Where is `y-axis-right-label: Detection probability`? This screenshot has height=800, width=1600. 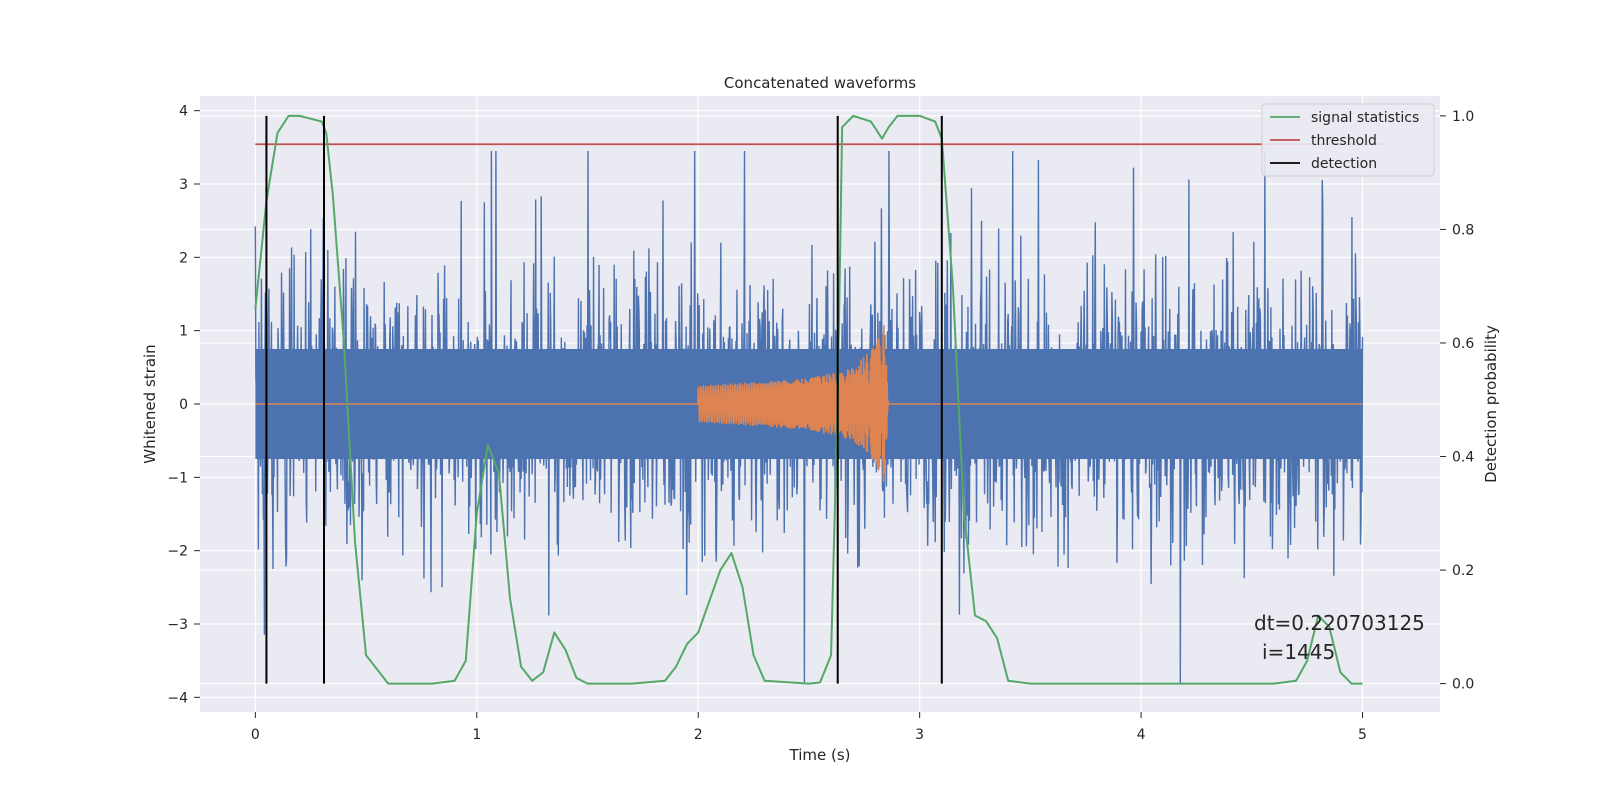
y-axis-right-label: Detection probability is located at coordinates (1491, 404).